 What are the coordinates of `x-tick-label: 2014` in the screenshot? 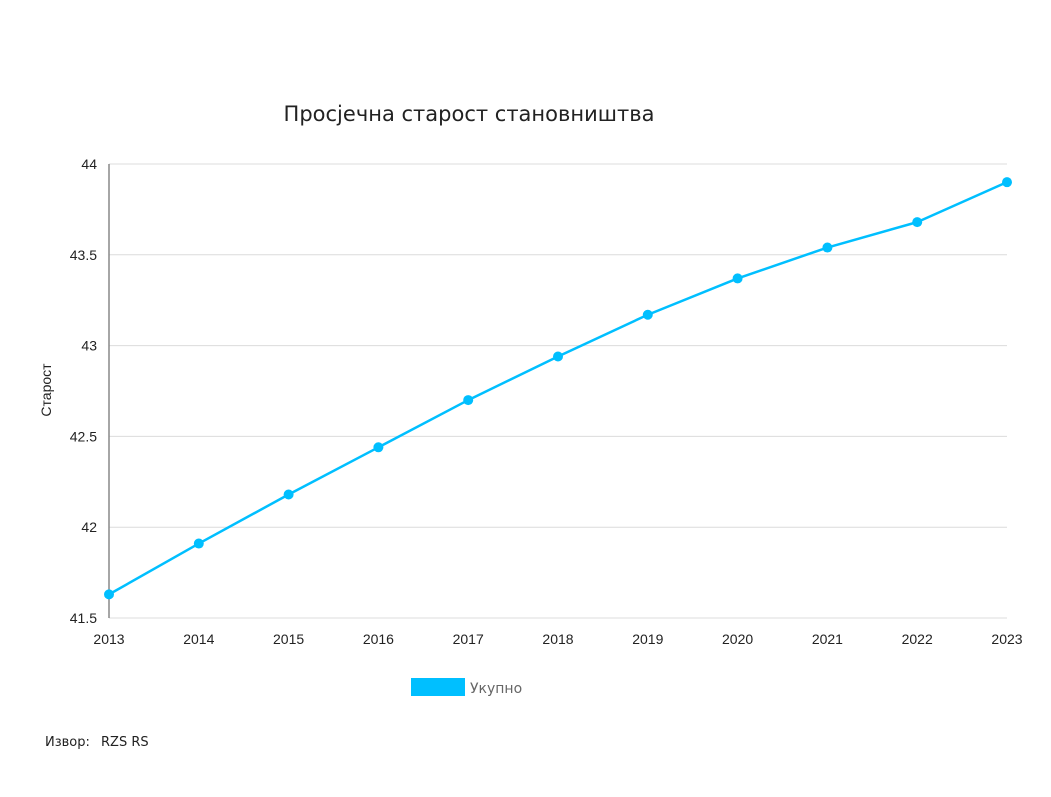 It's located at (198, 639).